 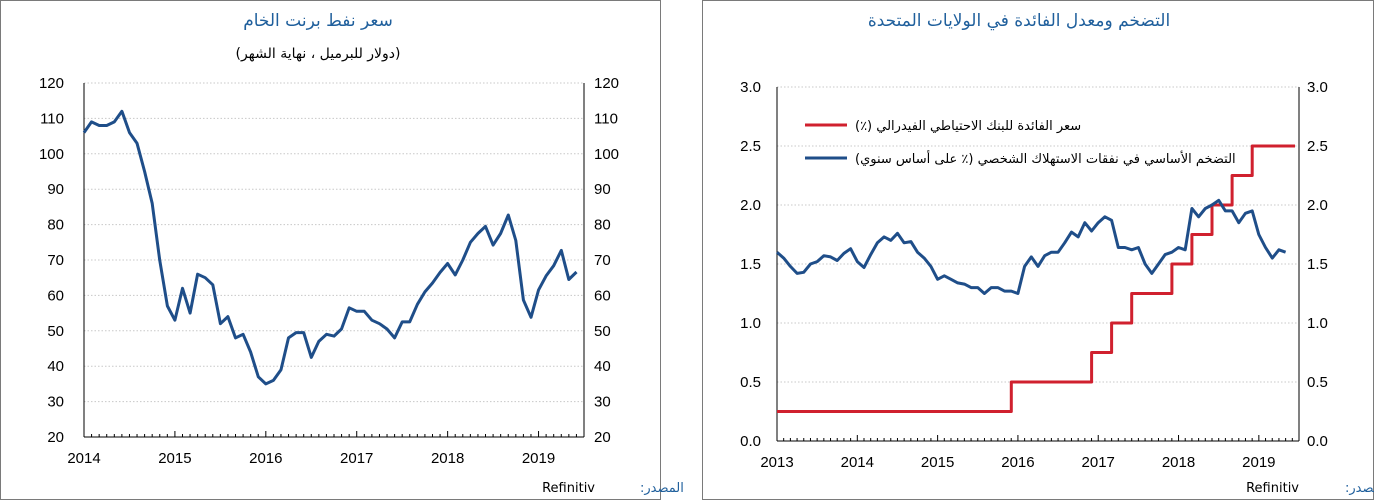 What do you see at coordinates (602, 366) in the screenshot?
I see `y-tick-label-right: 40` at bounding box center [602, 366].